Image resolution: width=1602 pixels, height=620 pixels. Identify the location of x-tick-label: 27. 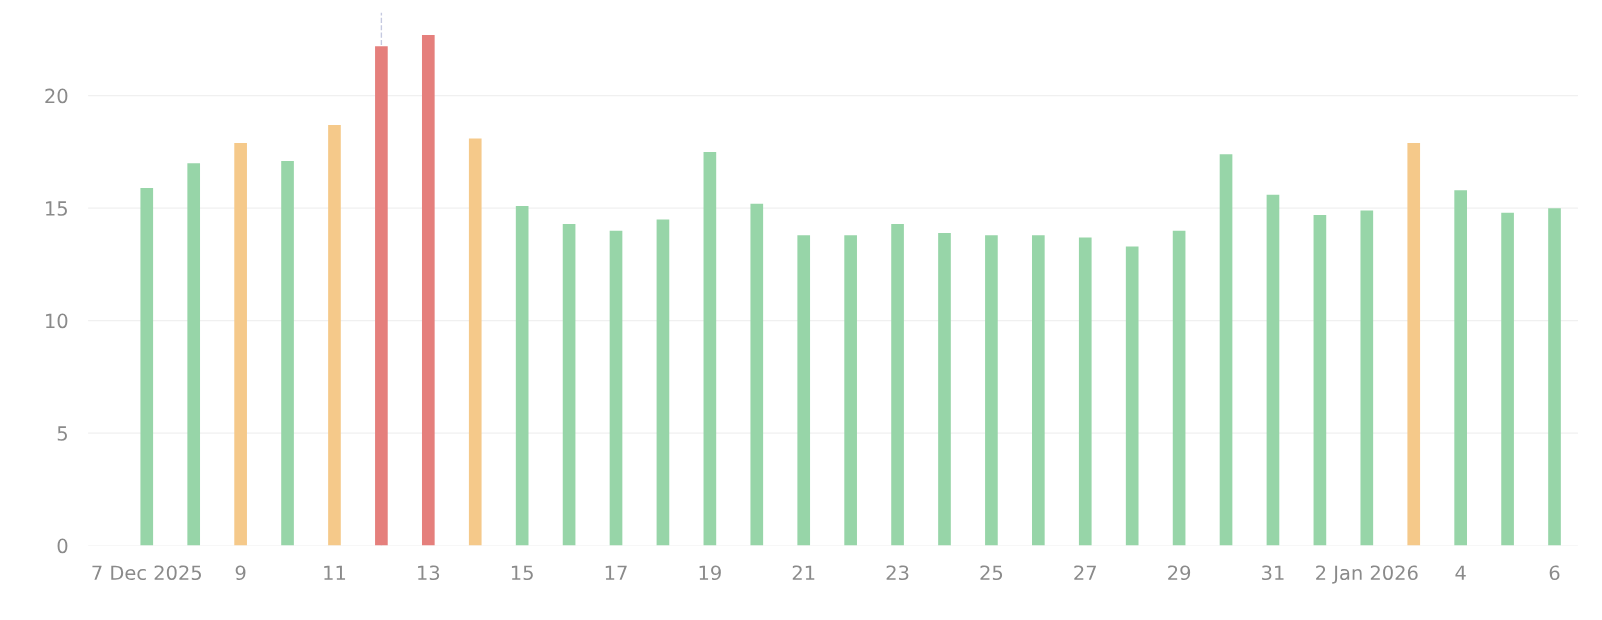
(1085, 572).